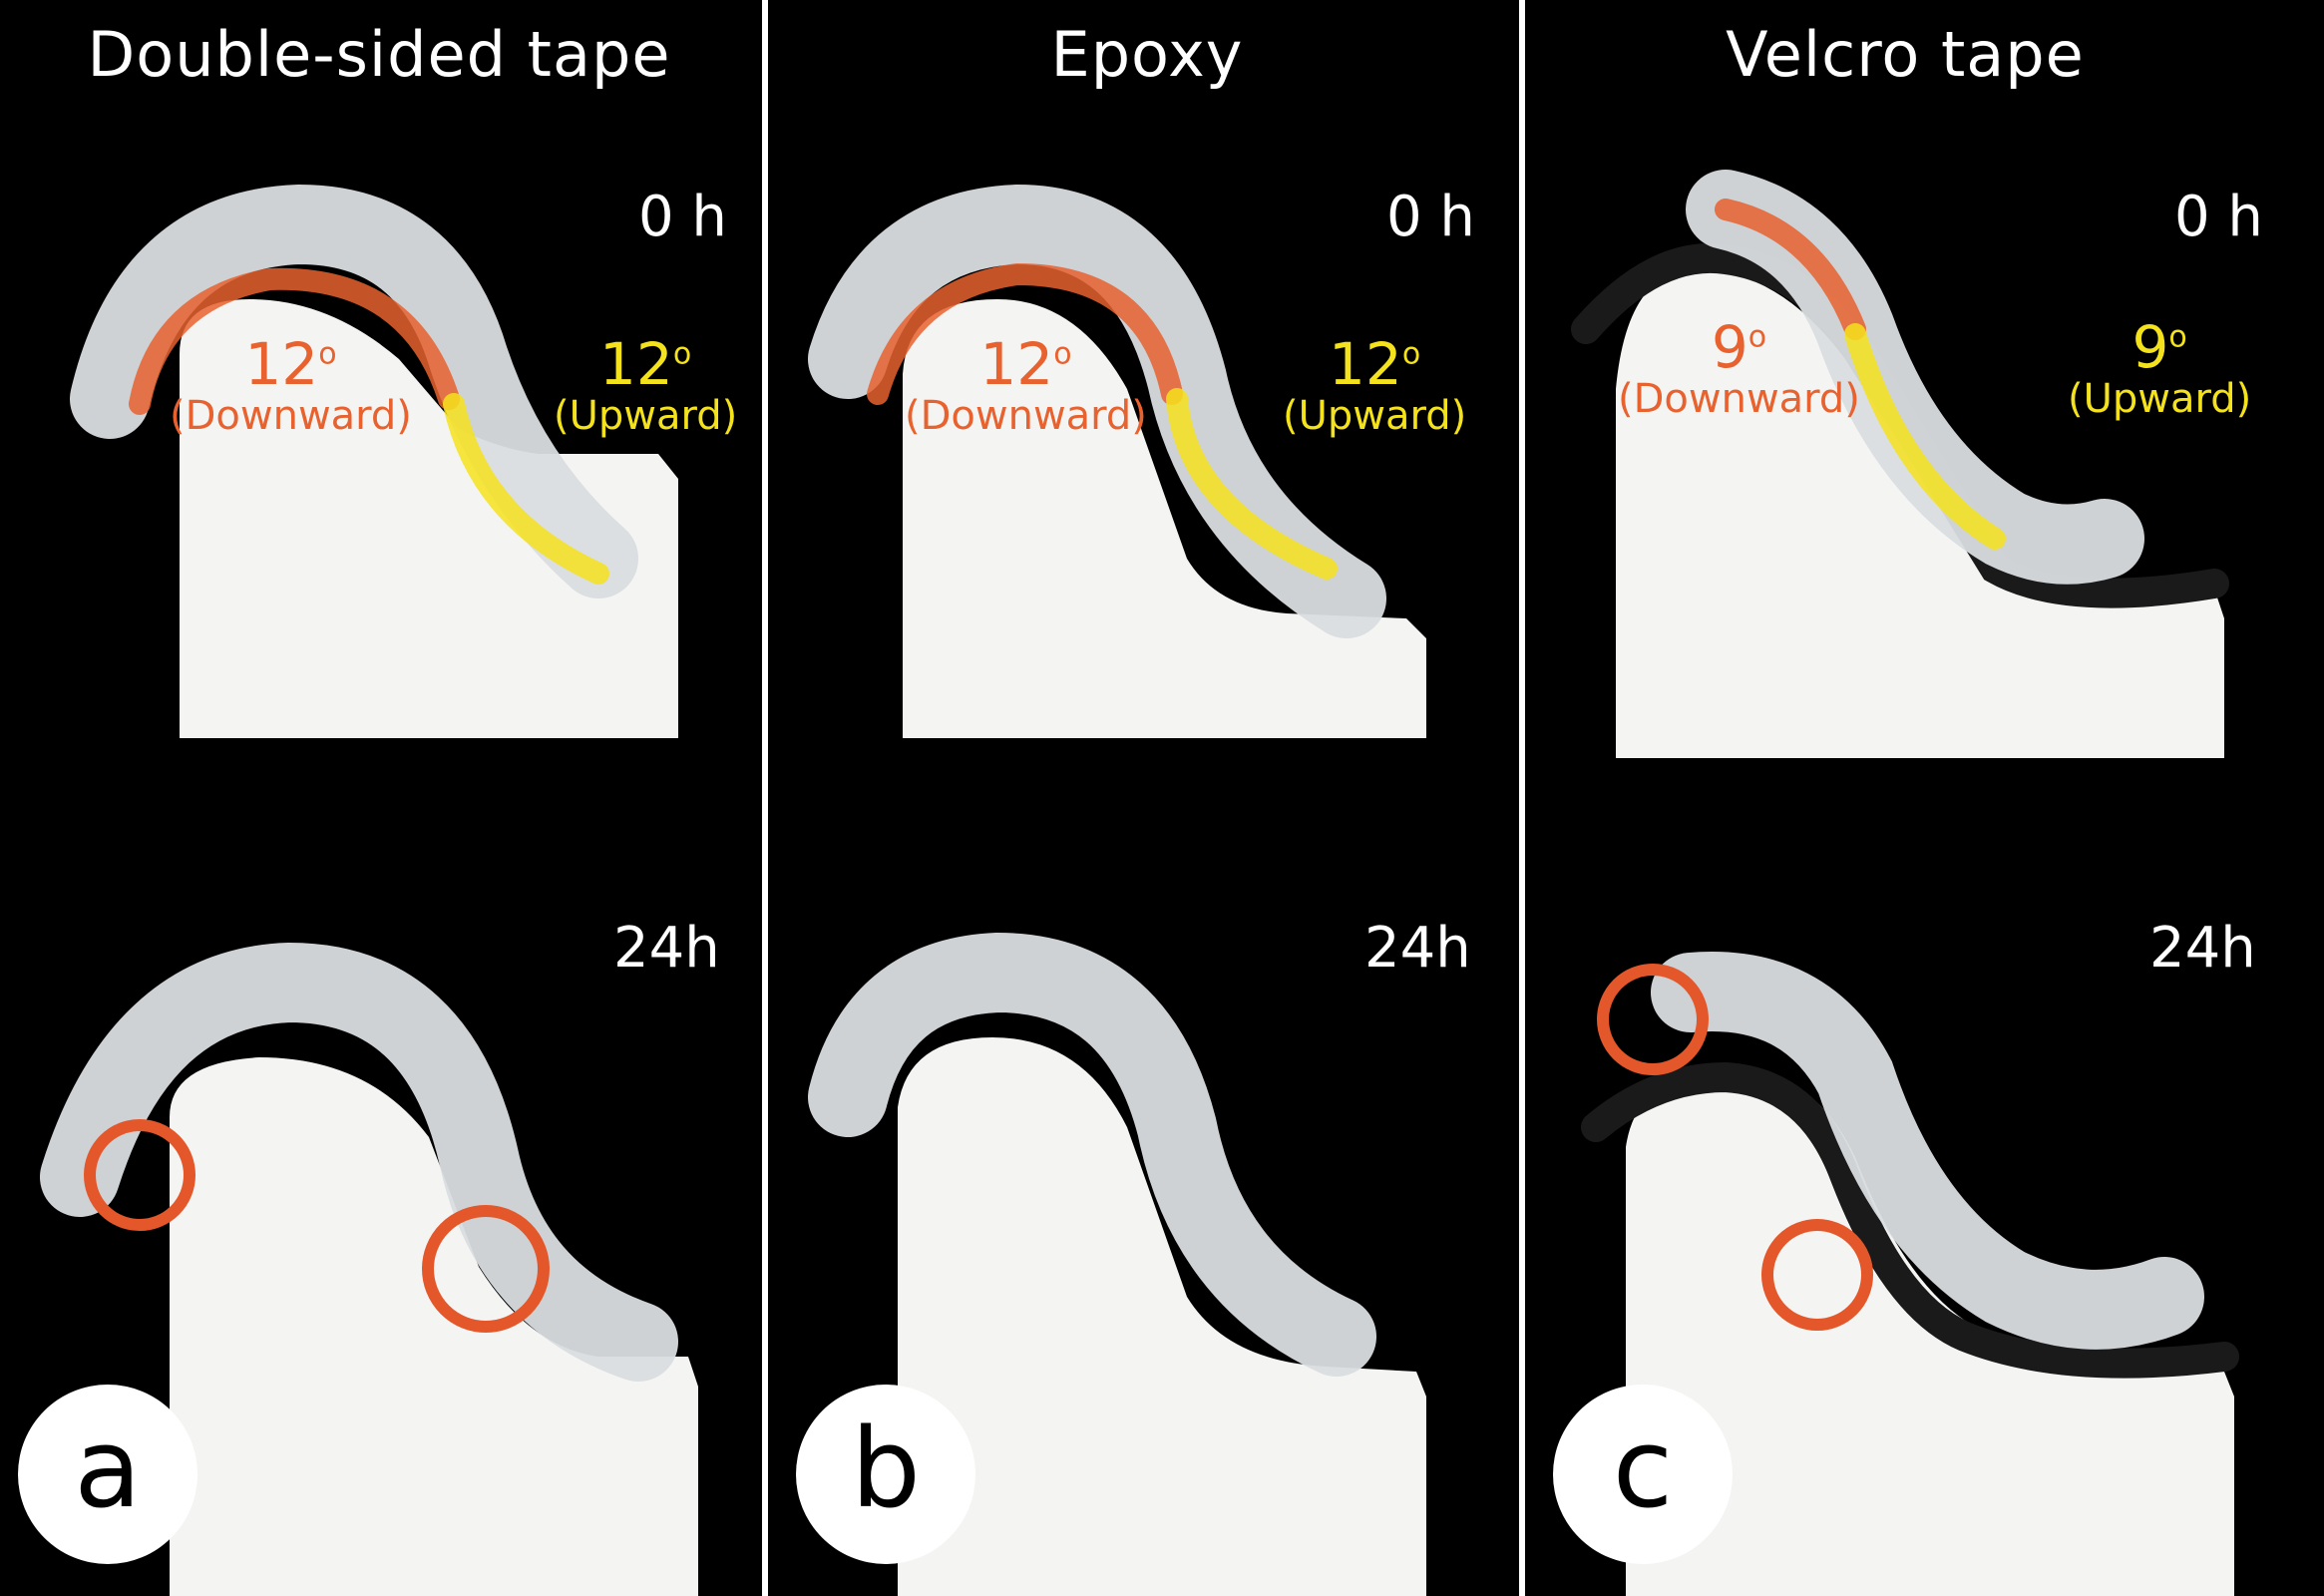  Describe the element at coordinates (1905, 54) in the screenshot. I see `panel-title: Velcro tape` at that location.